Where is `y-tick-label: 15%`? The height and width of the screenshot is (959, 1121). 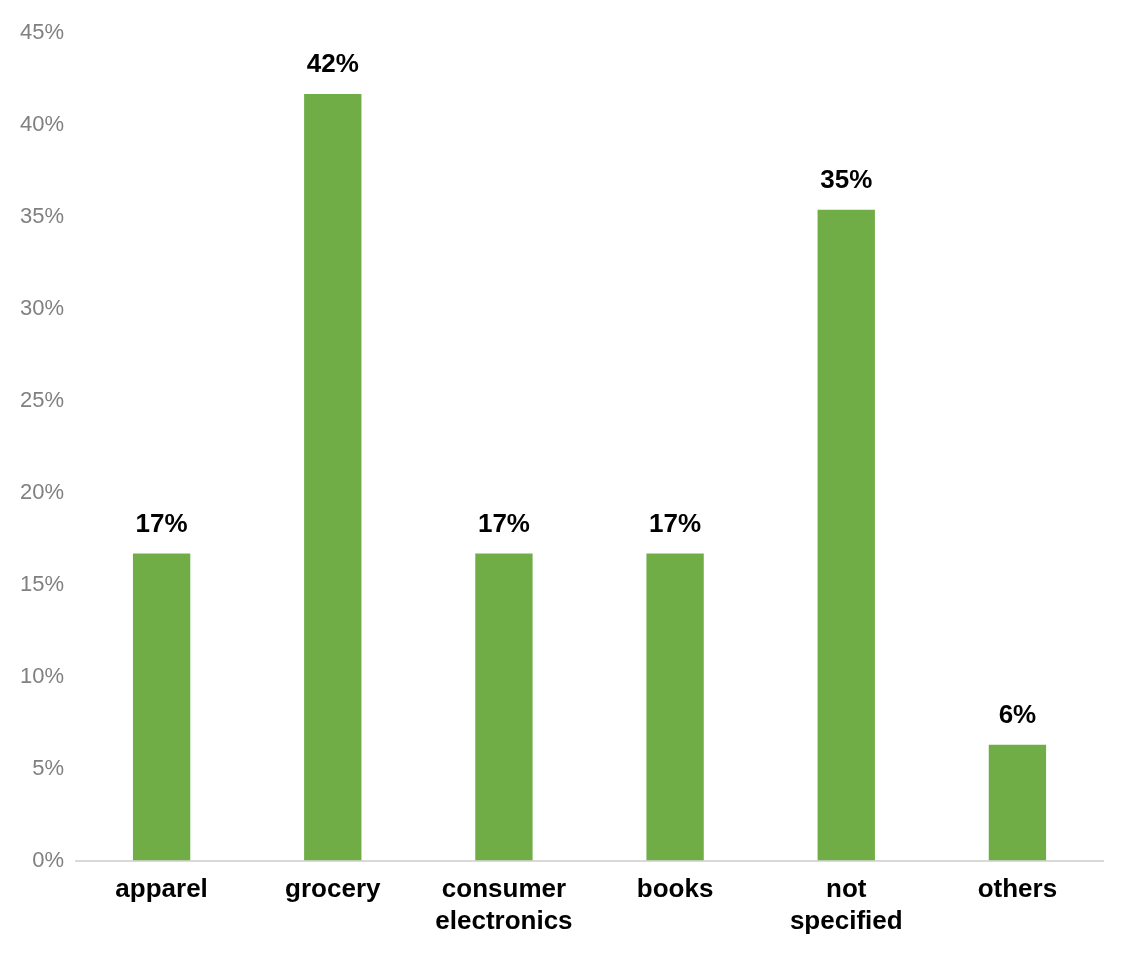
y-tick-label: 15% is located at coordinates (42, 583).